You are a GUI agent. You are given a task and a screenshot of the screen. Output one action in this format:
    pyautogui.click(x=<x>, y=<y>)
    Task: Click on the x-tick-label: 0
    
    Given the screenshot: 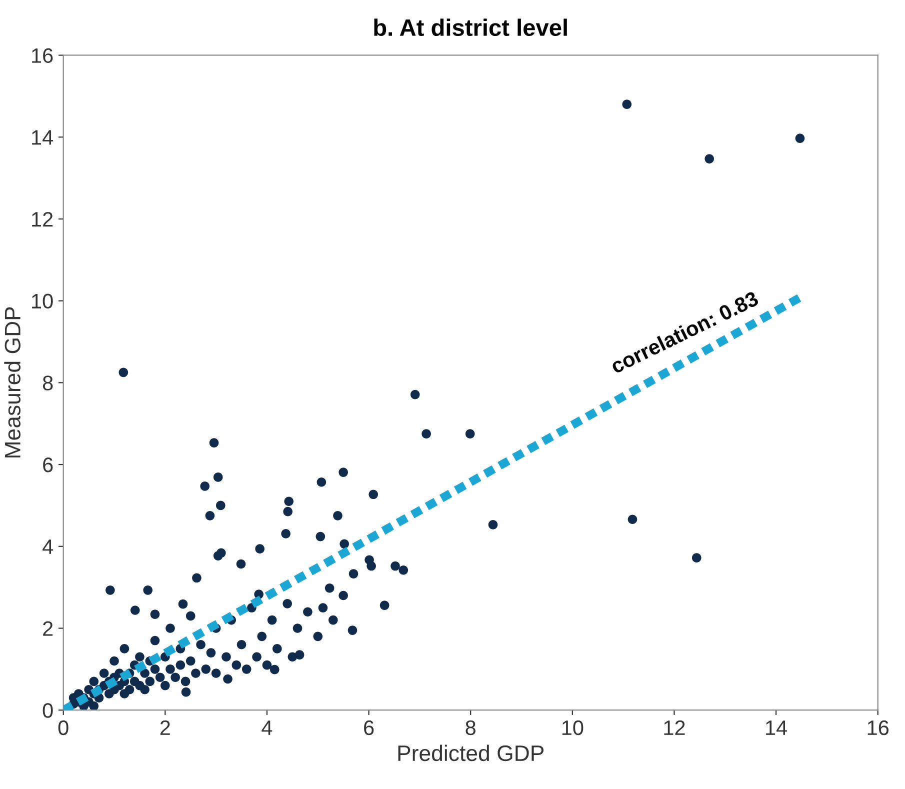 What is the action you would take?
    pyautogui.click(x=63, y=728)
    